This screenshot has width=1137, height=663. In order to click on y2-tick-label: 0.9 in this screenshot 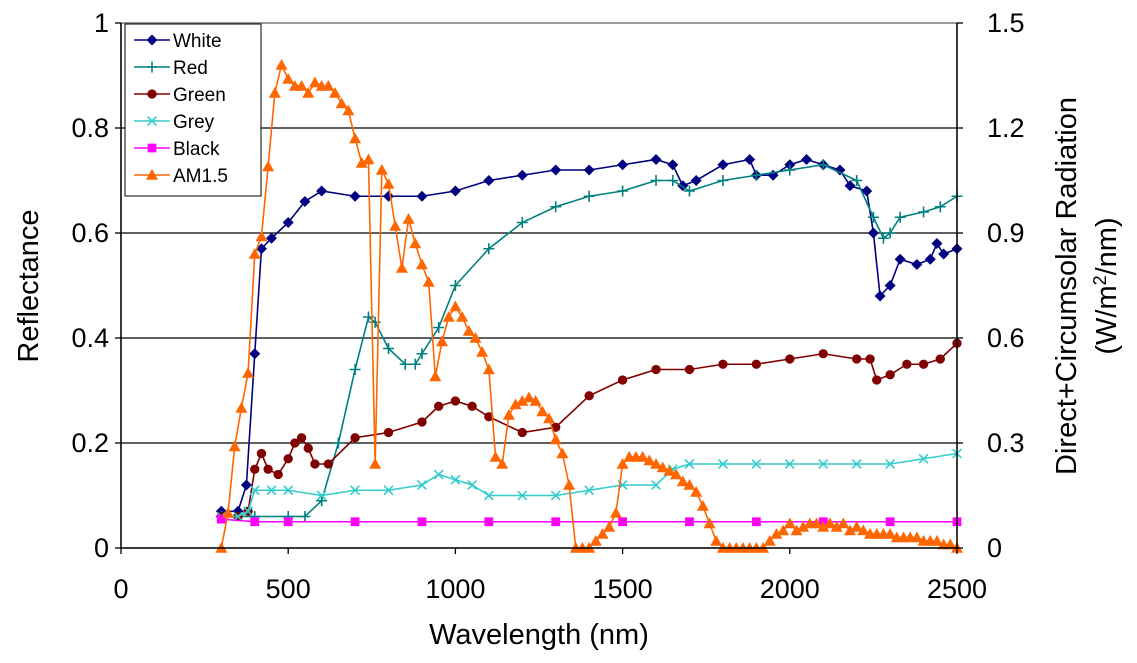, I will do `click(1006, 233)`.